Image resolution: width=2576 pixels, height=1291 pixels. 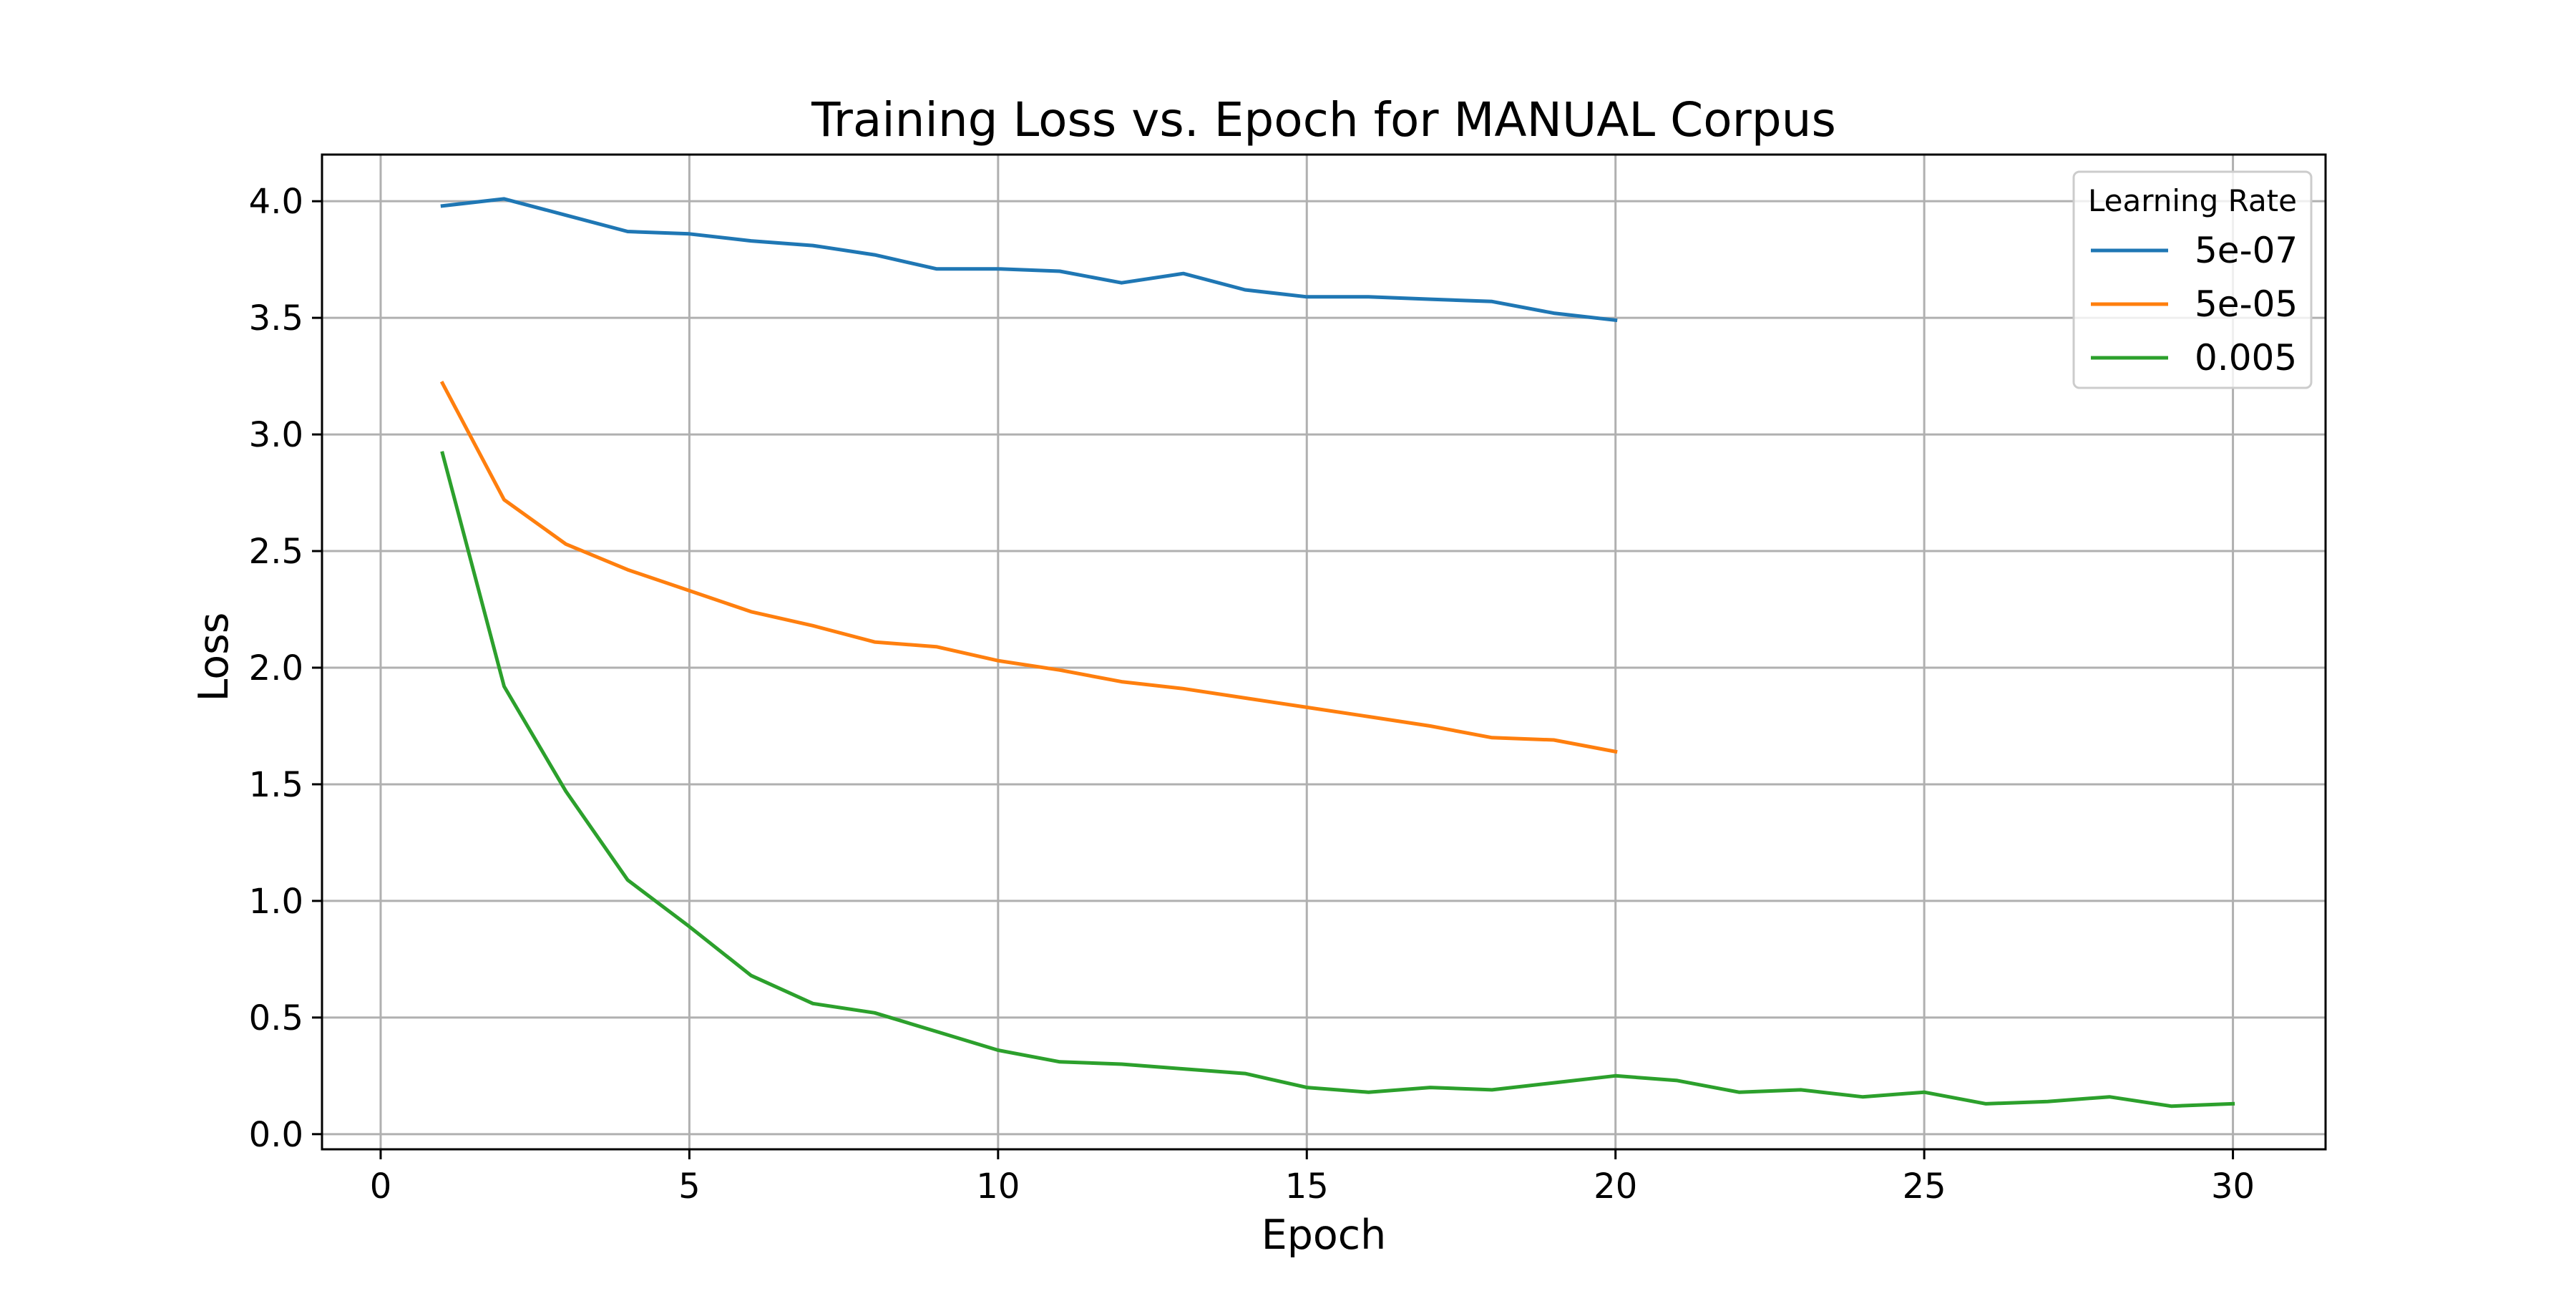 I want to click on y-tick-label: 2.5, so click(x=276, y=552).